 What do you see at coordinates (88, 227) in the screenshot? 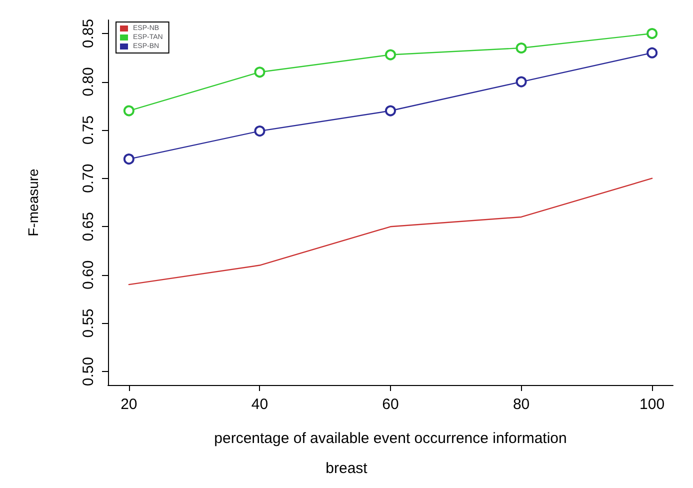
I see `y-tick-label: 0.65` at bounding box center [88, 227].